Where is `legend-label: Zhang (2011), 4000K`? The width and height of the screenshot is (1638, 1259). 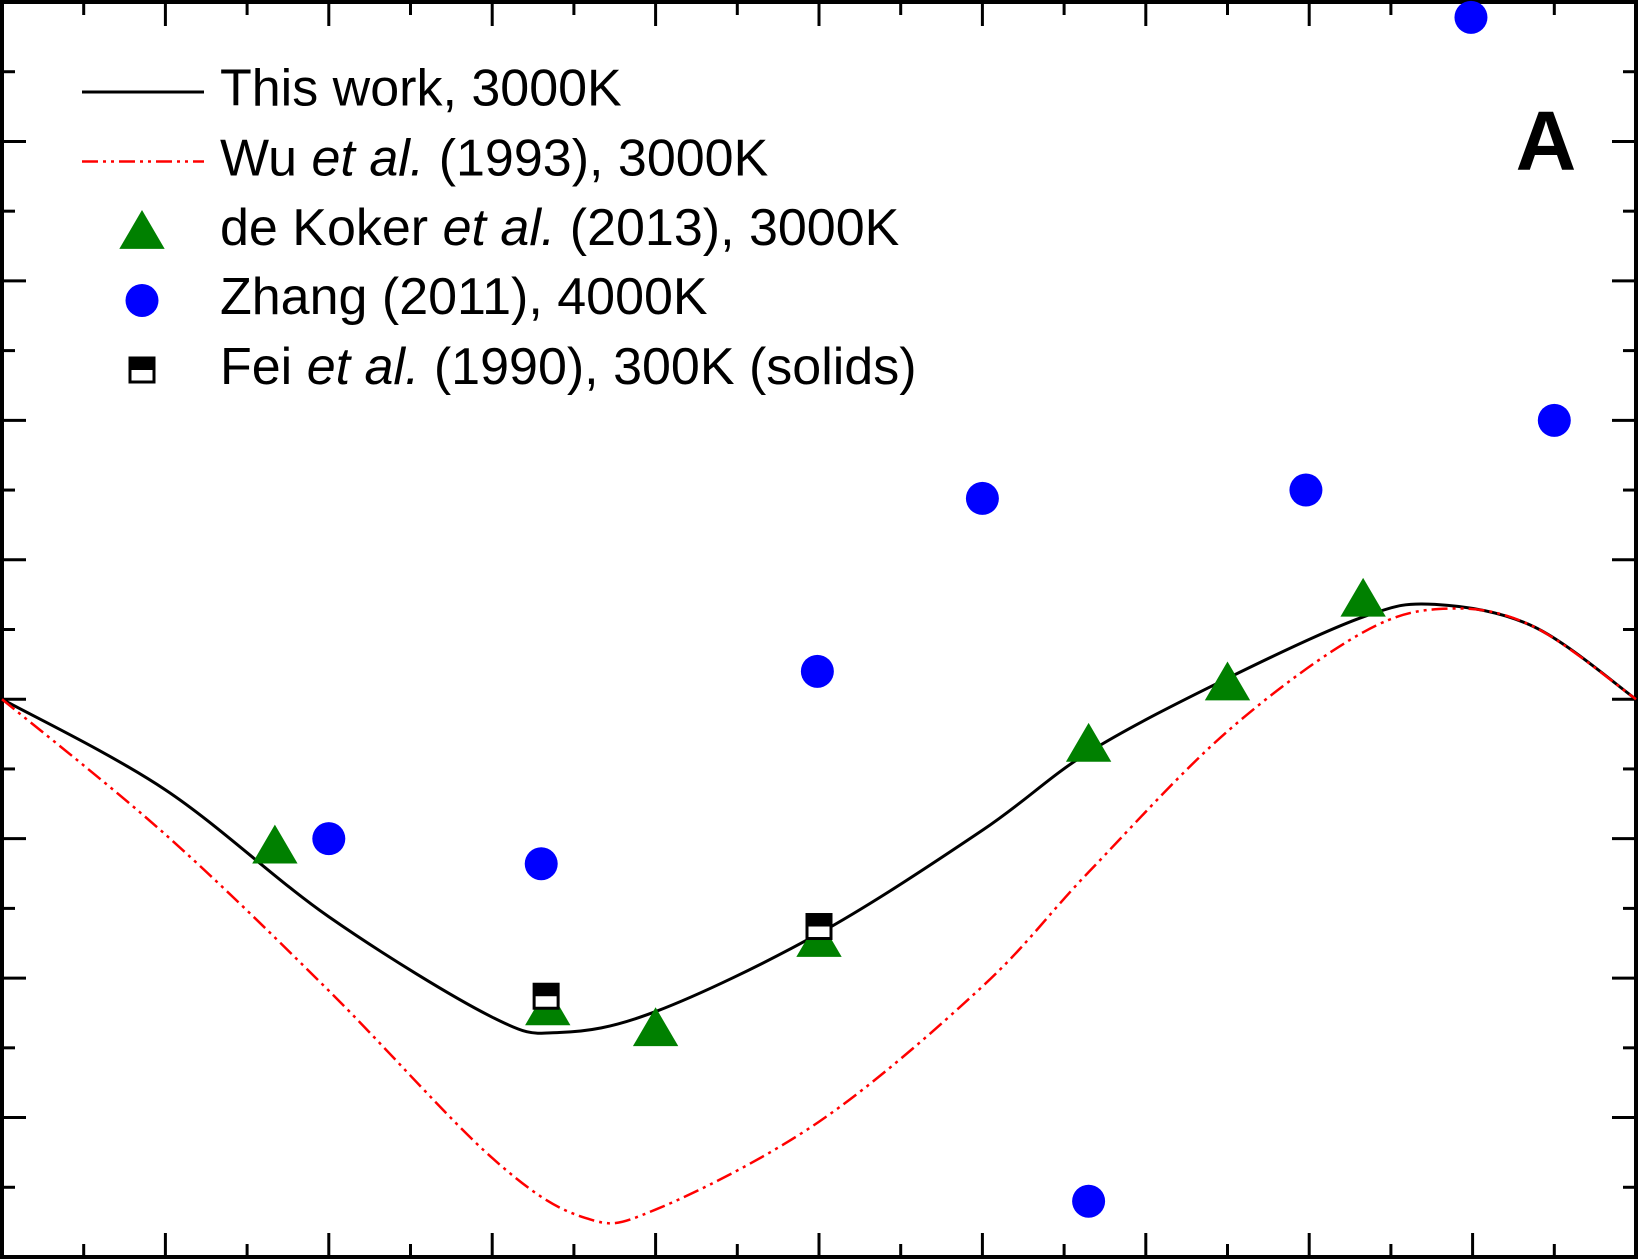
legend-label: Zhang (2011), 4000K is located at coordinates (464, 297).